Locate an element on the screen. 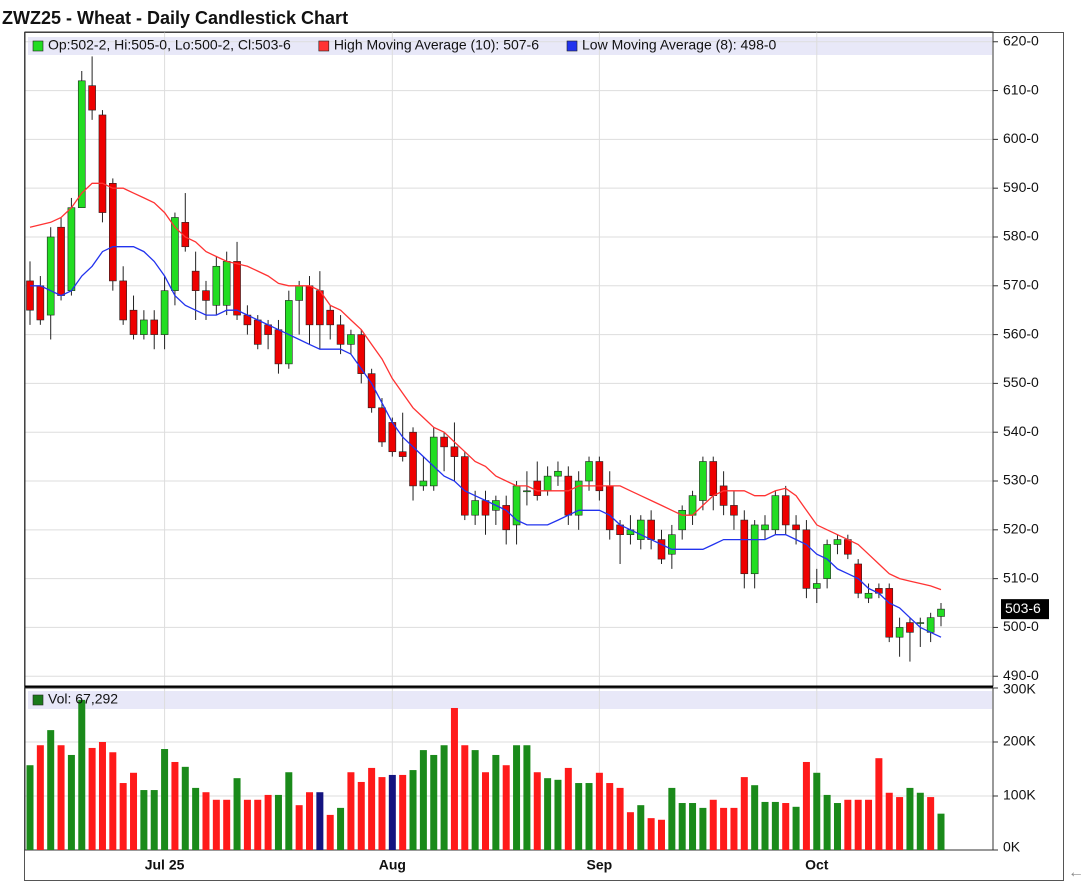 Image resolution: width=1086 pixels, height=891 pixels. chart-title: ZWZ25 - Wheat - Daily Candlestick Chart is located at coordinates (175, 18).